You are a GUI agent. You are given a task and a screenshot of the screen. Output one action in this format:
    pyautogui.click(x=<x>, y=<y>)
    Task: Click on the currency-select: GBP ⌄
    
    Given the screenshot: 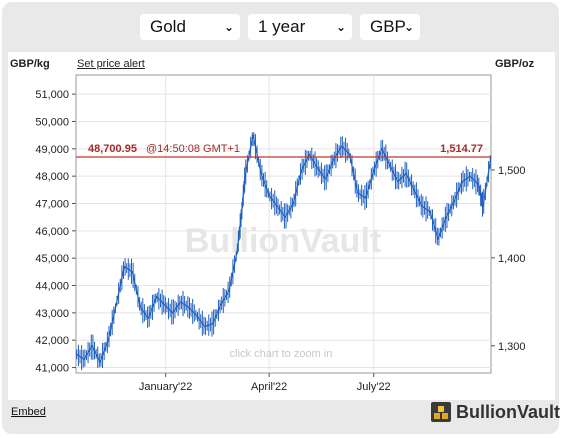 What is the action you would take?
    pyautogui.click(x=390, y=27)
    